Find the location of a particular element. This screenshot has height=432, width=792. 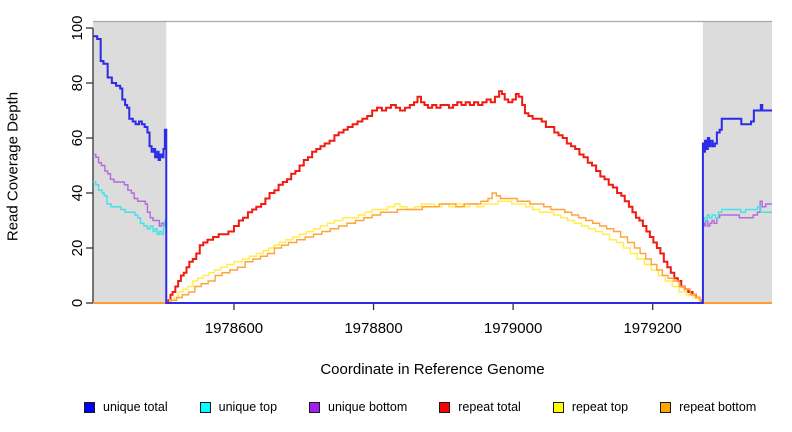

legend-swatch-unique-top is located at coordinates (205, 407).